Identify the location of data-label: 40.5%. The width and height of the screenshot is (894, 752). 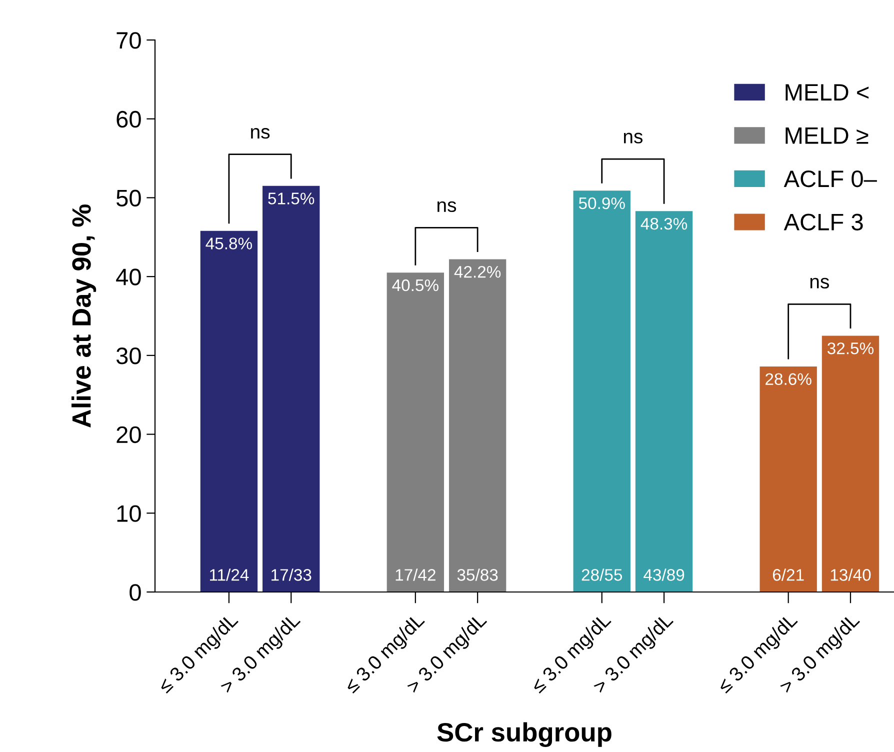
(415, 285).